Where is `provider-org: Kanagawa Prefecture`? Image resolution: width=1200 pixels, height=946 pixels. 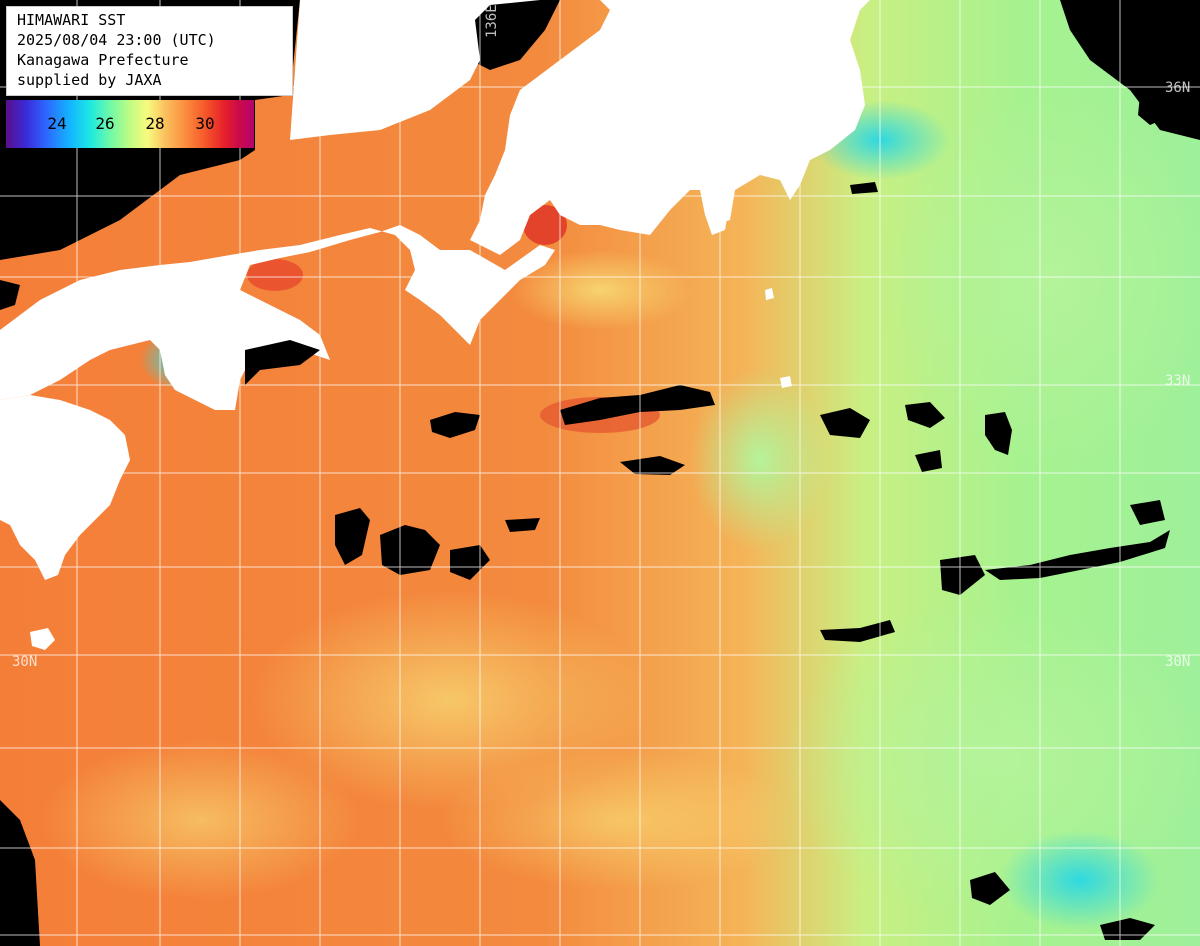 provider-org: Kanagawa Prefecture is located at coordinates (103, 60).